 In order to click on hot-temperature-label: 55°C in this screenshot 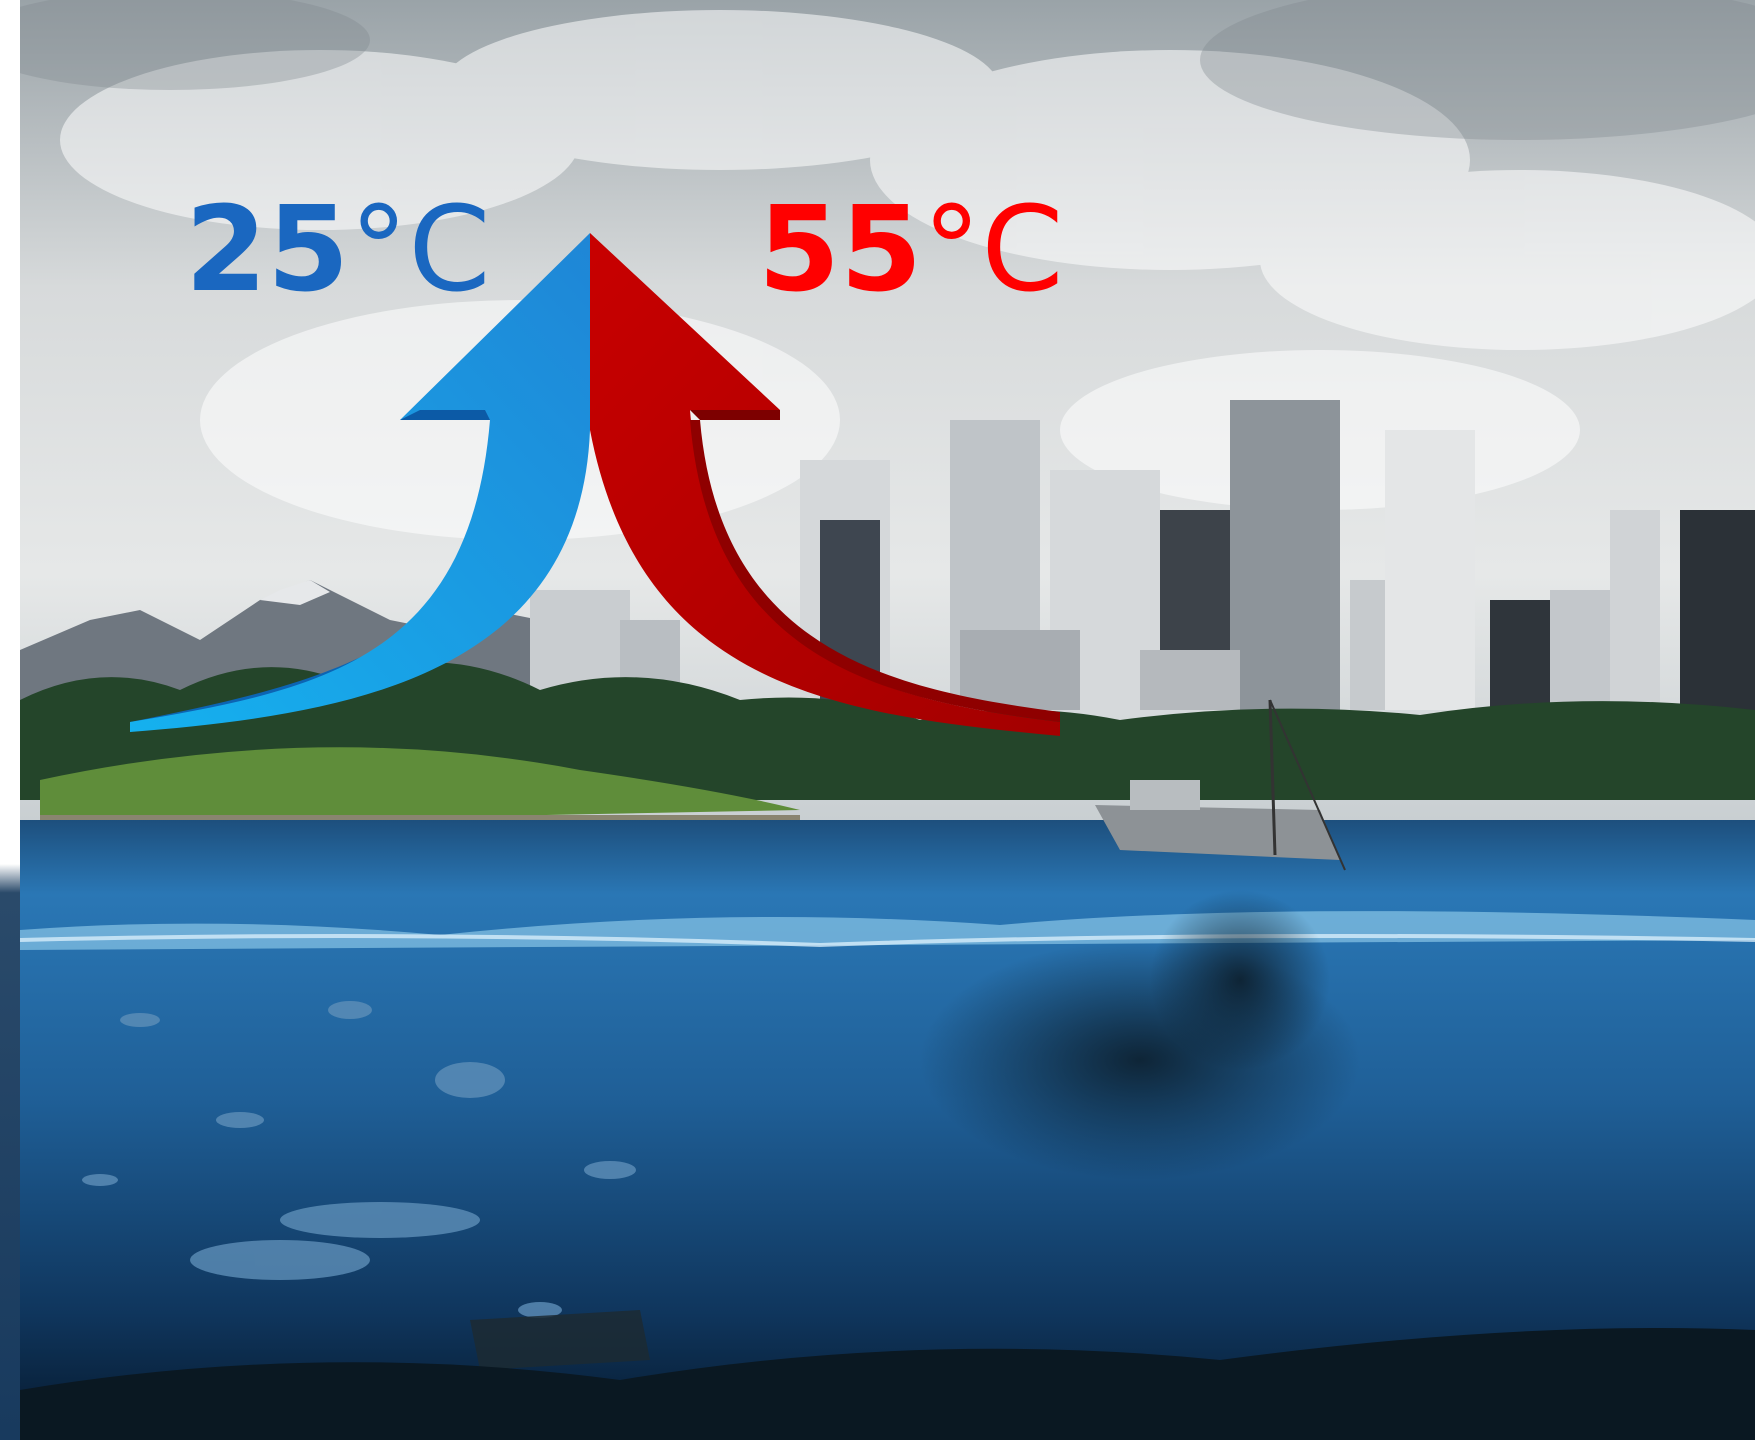, I will do `click(911, 249)`.